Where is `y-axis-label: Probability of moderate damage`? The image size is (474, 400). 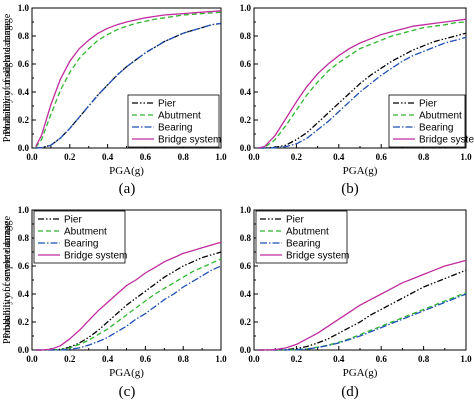 y-axis-label: Probability of moderate damage is located at coordinates (7, 77).